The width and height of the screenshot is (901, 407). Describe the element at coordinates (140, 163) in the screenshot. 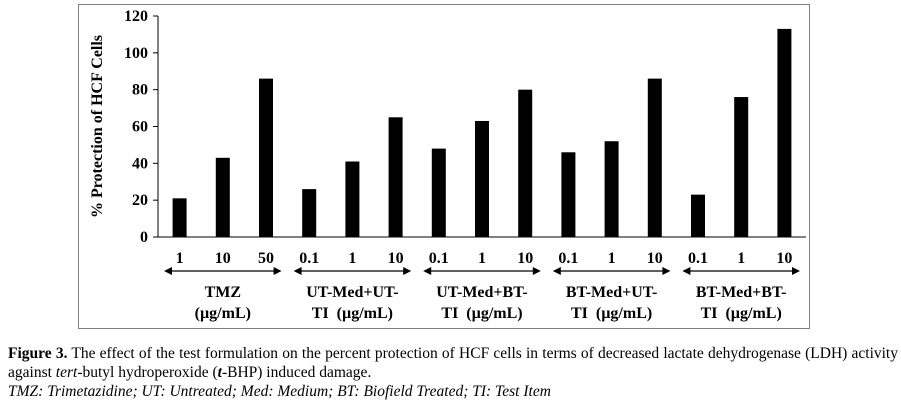

I see `y-tick-label: 40` at that location.